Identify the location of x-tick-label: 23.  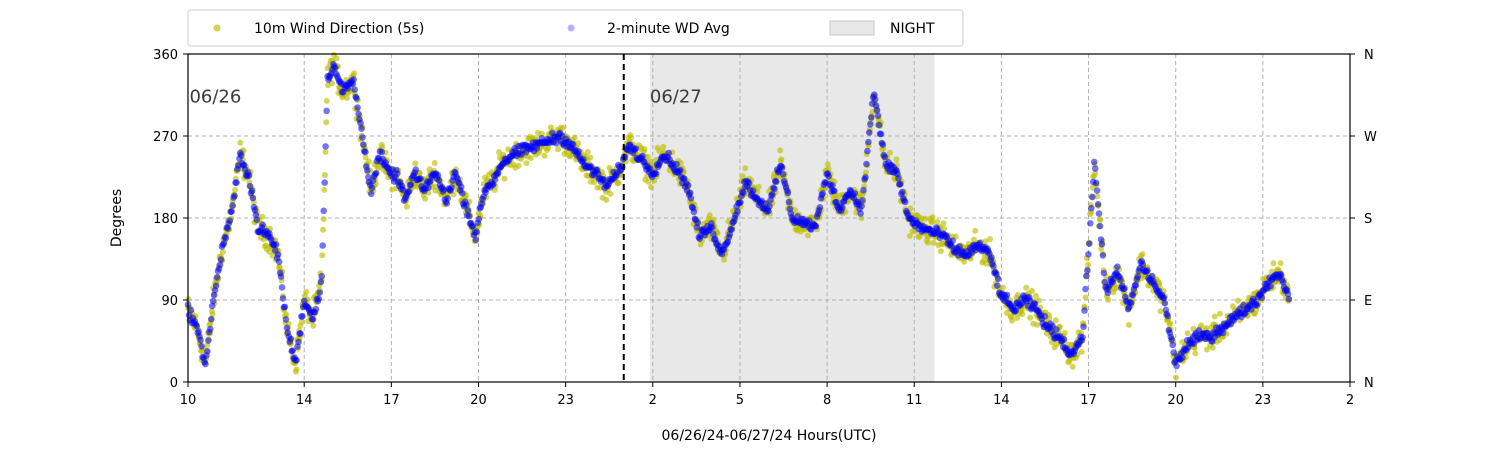
(565, 400).